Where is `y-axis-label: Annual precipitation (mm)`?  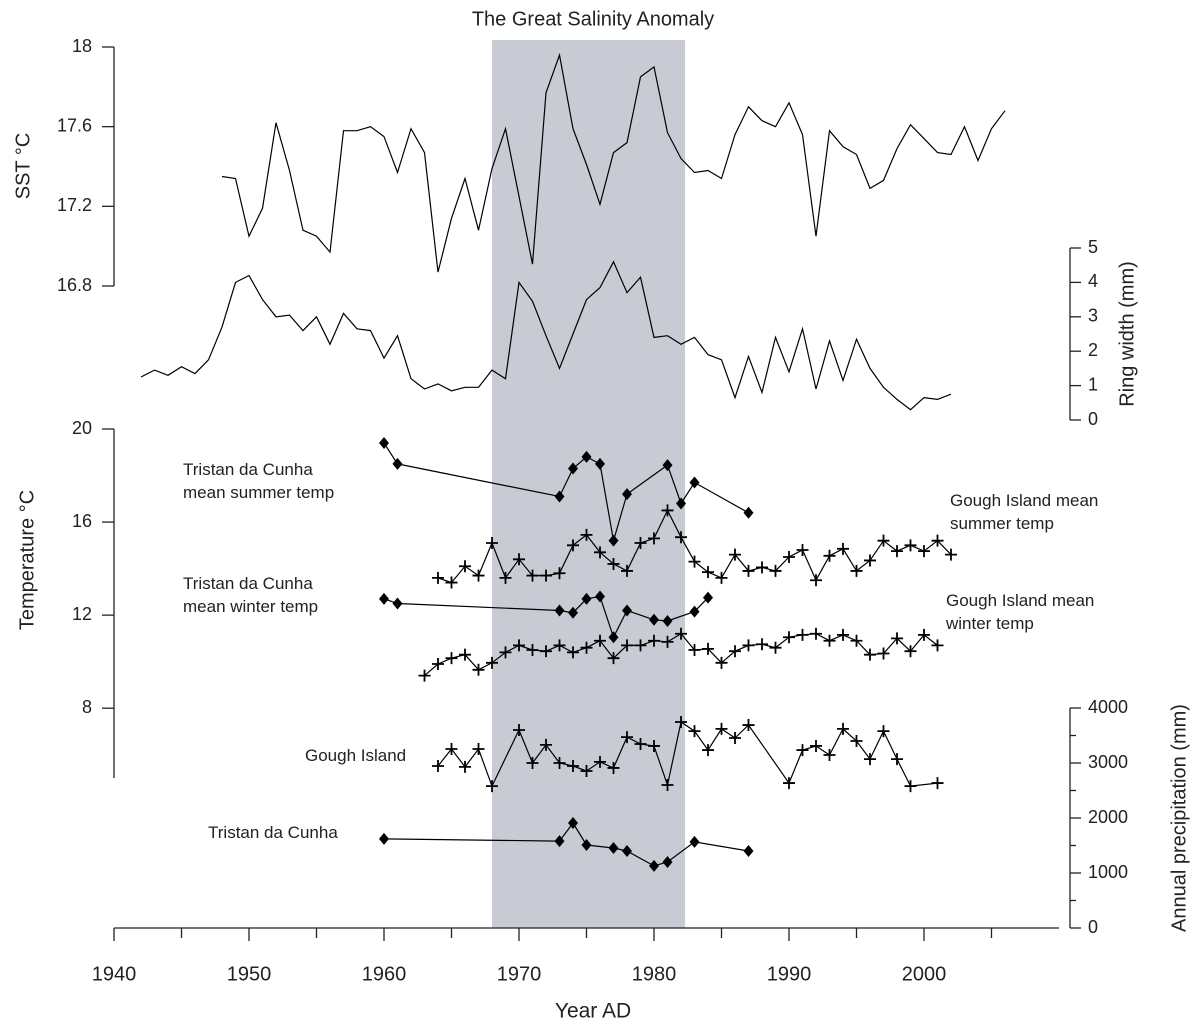
y-axis-label: Annual precipitation (mm) is located at coordinates (1179, 818).